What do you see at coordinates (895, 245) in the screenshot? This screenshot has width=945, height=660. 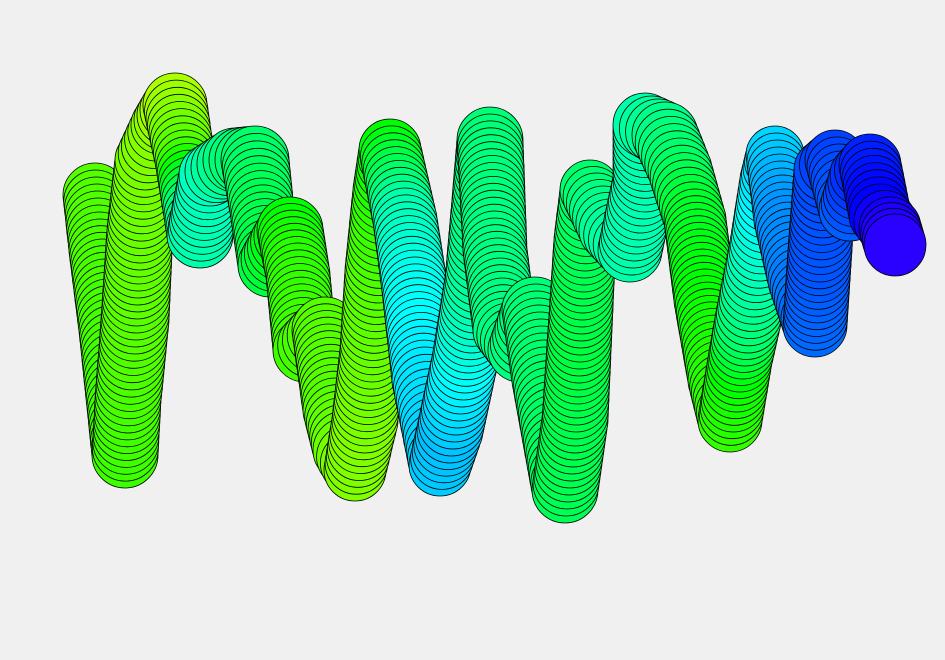 I see `stroke-circle` at bounding box center [895, 245].